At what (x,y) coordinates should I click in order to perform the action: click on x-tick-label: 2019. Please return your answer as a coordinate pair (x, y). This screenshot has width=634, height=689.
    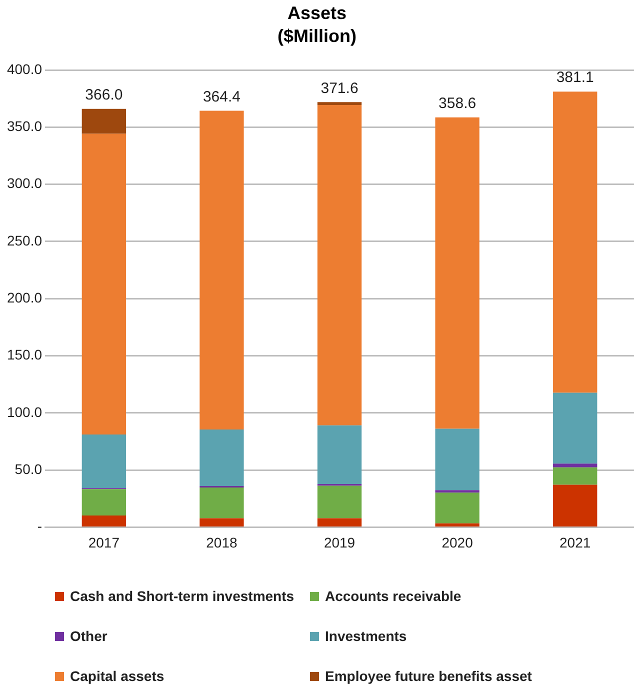
    Looking at the image, I should click on (340, 542).